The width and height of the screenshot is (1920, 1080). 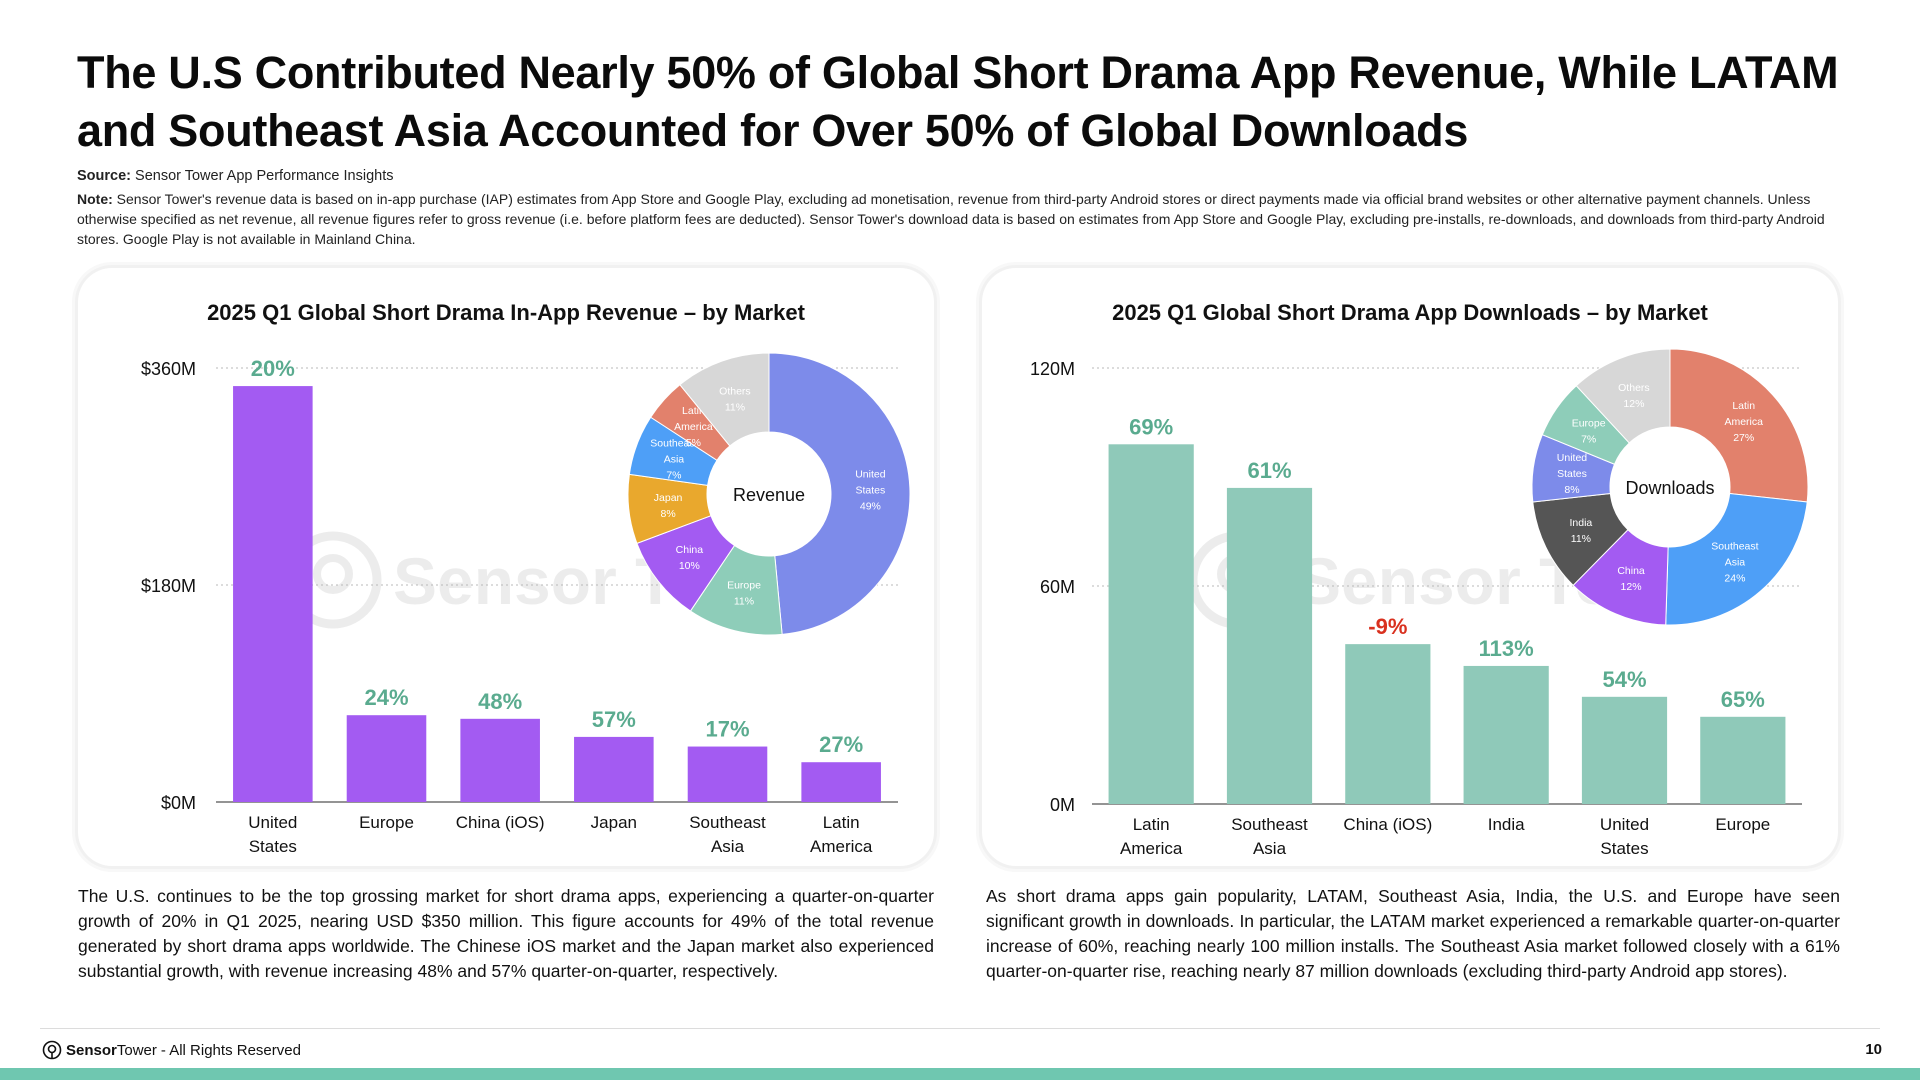 I want to click on growth-label-india: 113%, so click(x=1506, y=648).